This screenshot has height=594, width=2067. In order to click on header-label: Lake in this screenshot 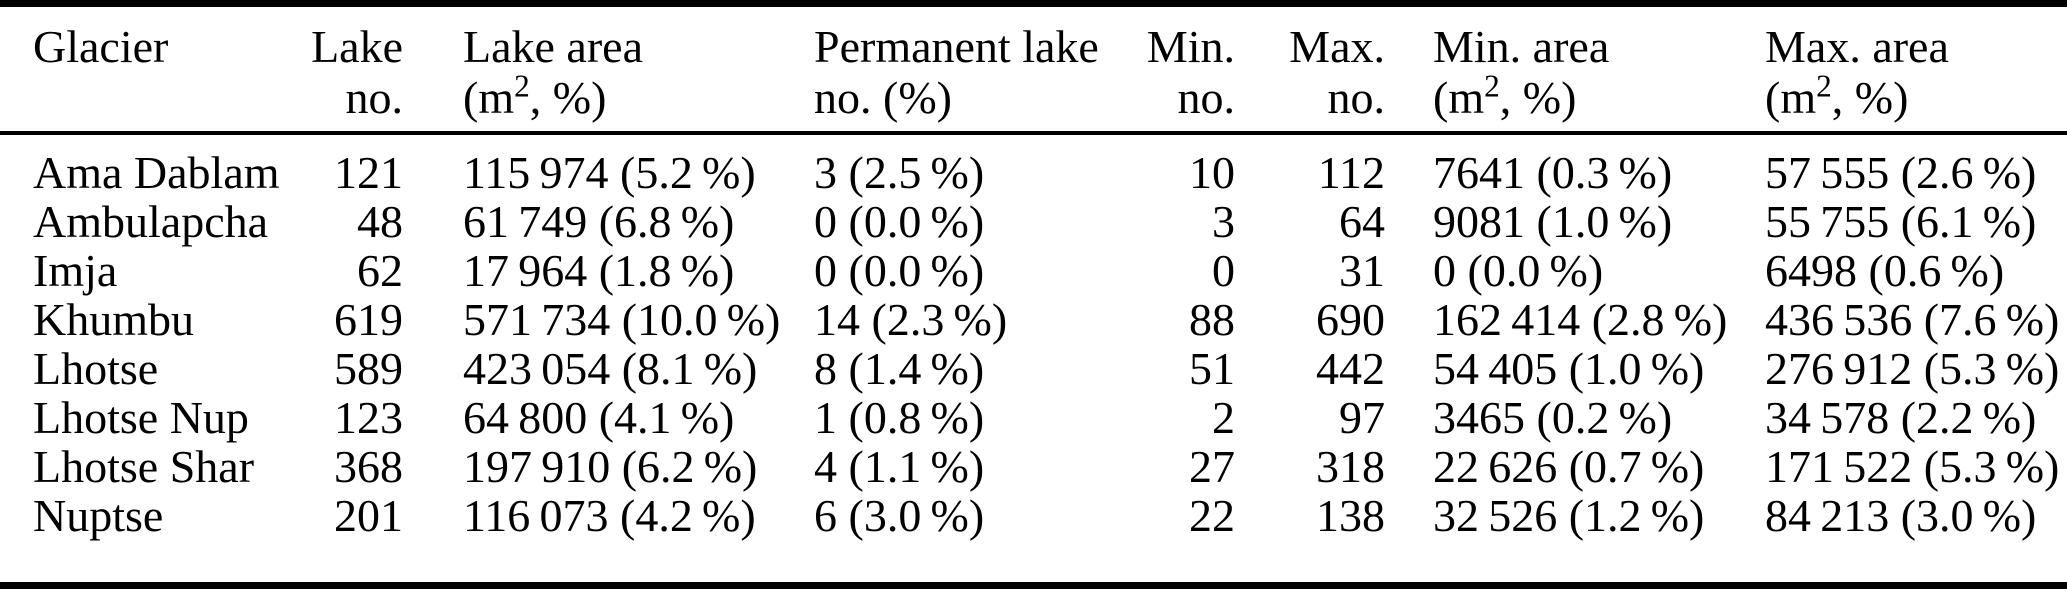, I will do `click(357, 46)`.